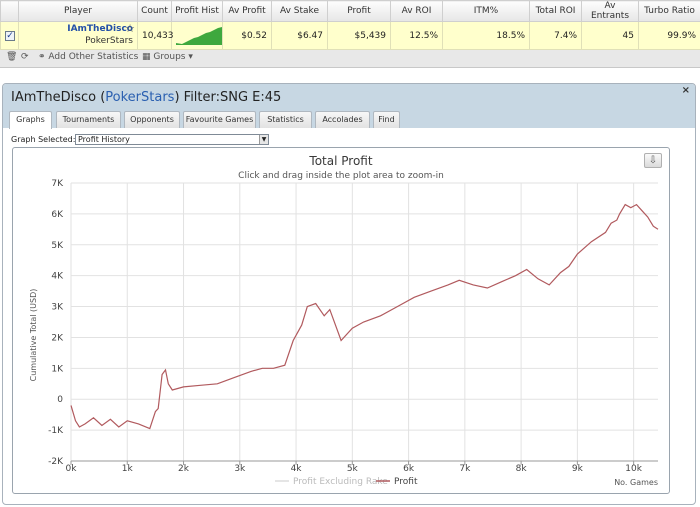 Image resolution: width=700 pixels, height=507 pixels. I want to click on add-stats-button: ⚭ Add Other Statistics, so click(88, 57).